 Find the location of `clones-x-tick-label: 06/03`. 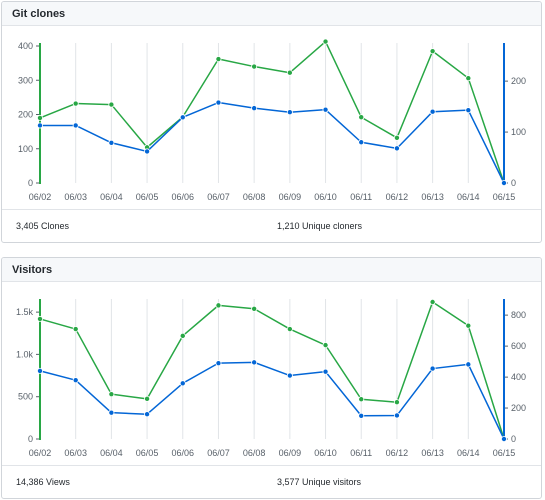

clones-x-tick-label: 06/03 is located at coordinates (75, 197).